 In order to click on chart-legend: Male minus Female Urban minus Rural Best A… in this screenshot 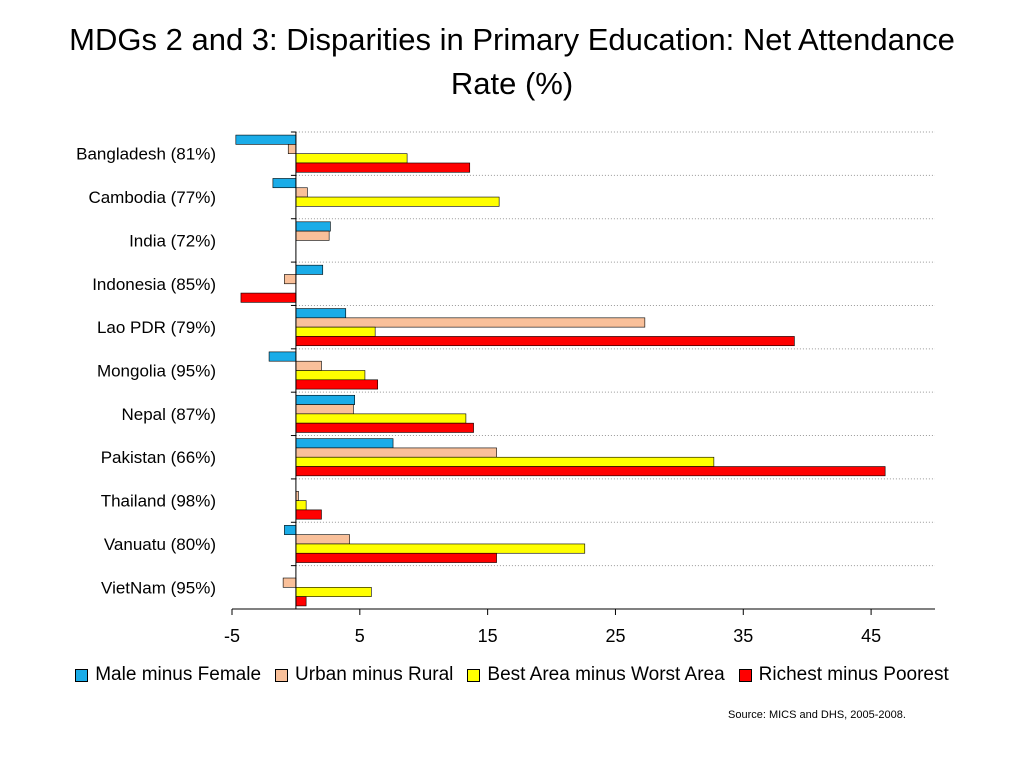, I will do `click(512, 675)`.